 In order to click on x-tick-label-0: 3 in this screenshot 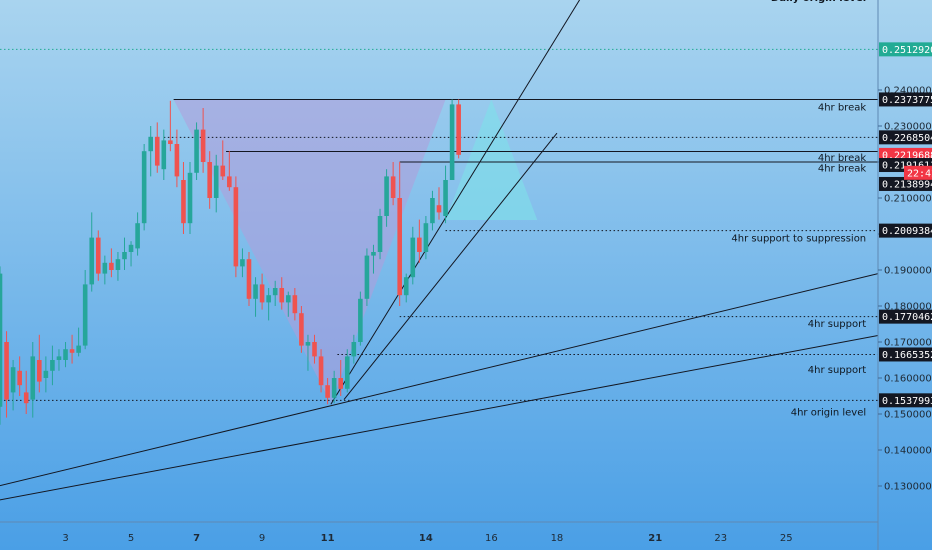, I will do `click(65, 538)`.